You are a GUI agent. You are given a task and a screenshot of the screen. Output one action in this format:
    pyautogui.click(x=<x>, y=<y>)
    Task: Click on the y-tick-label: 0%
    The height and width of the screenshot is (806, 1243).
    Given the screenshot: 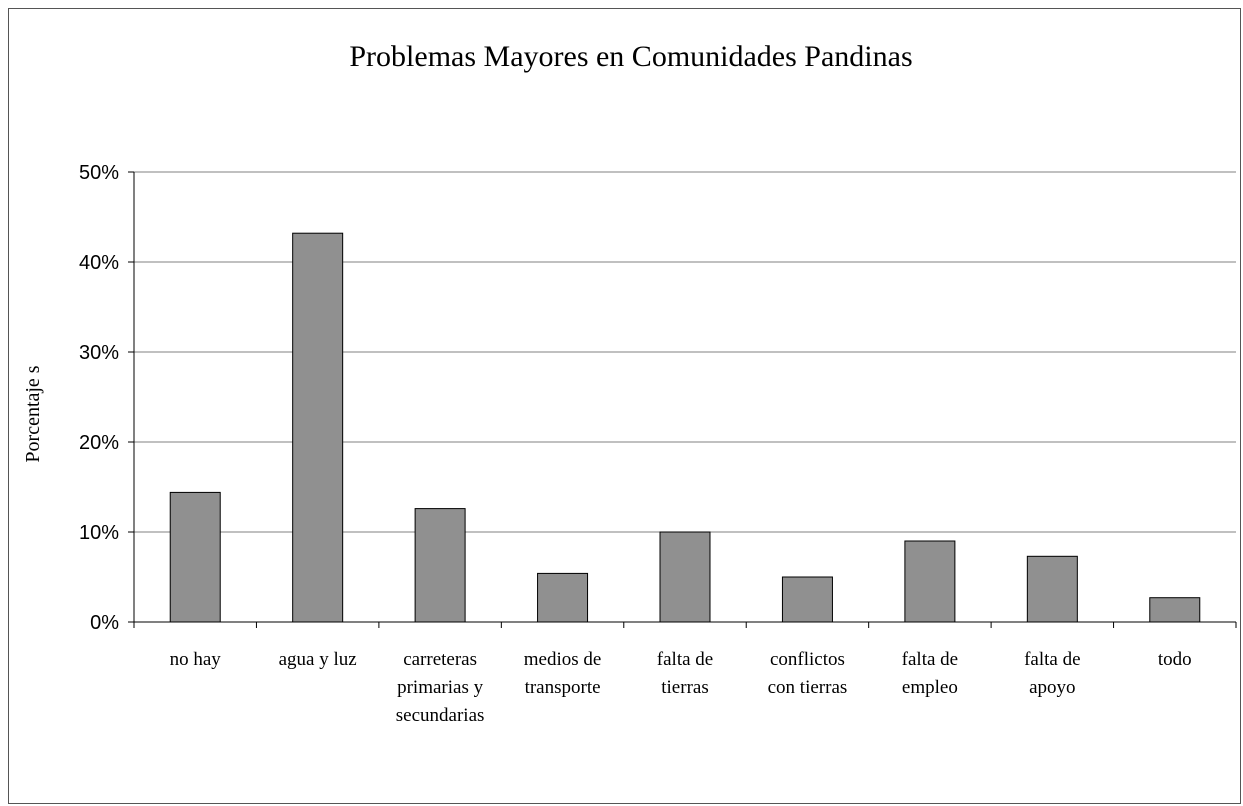 What is the action you would take?
    pyautogui.click(x=104, y=623)
    